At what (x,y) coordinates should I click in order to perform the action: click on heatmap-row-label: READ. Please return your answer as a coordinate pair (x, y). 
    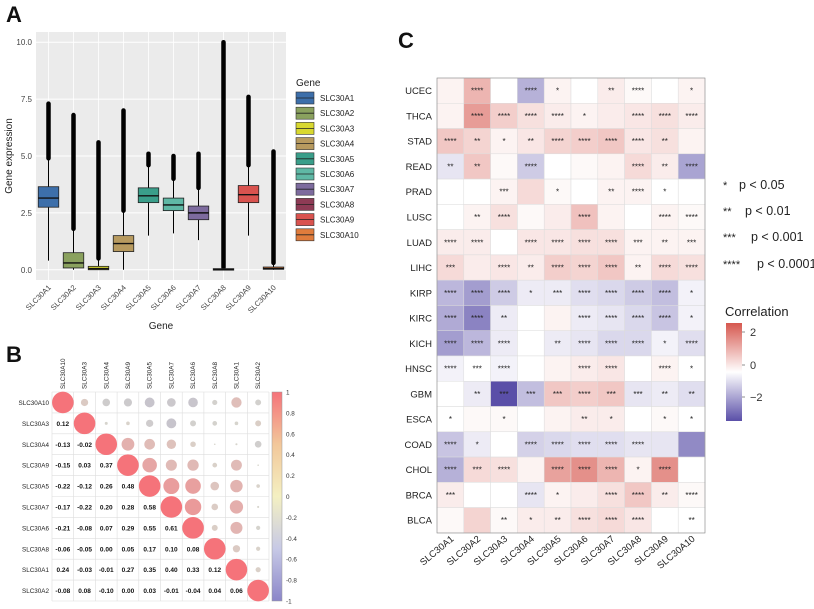
    Looking at the image, I should click on (419, 167).